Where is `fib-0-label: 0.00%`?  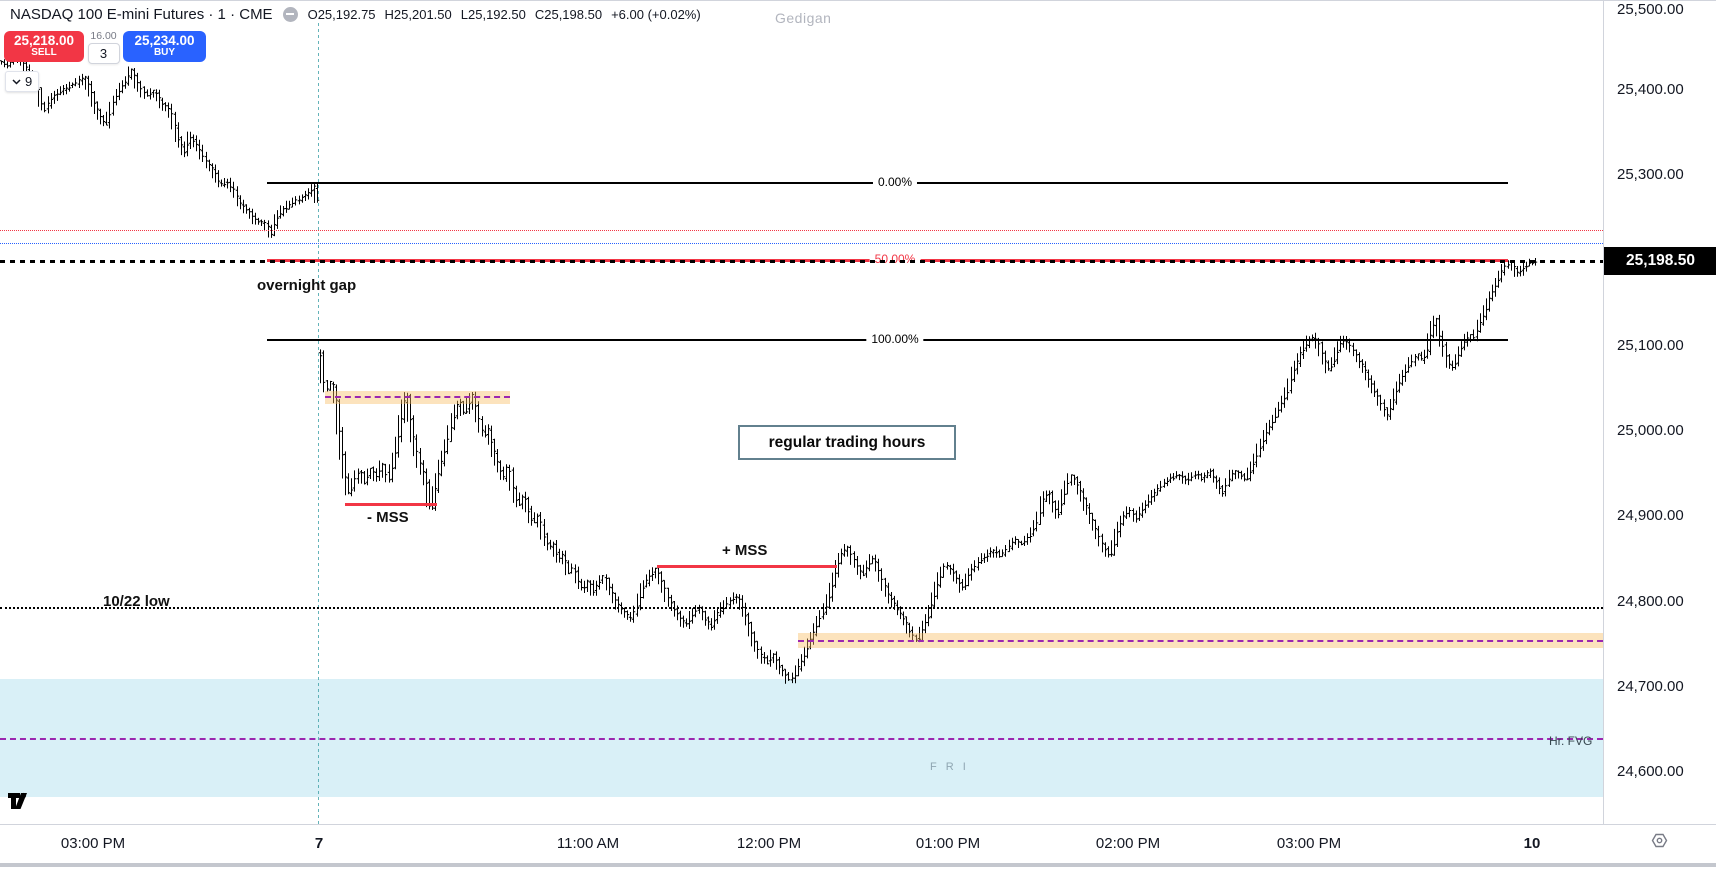 fib-0-label: 0.00% is located at coordinates (895, 181).